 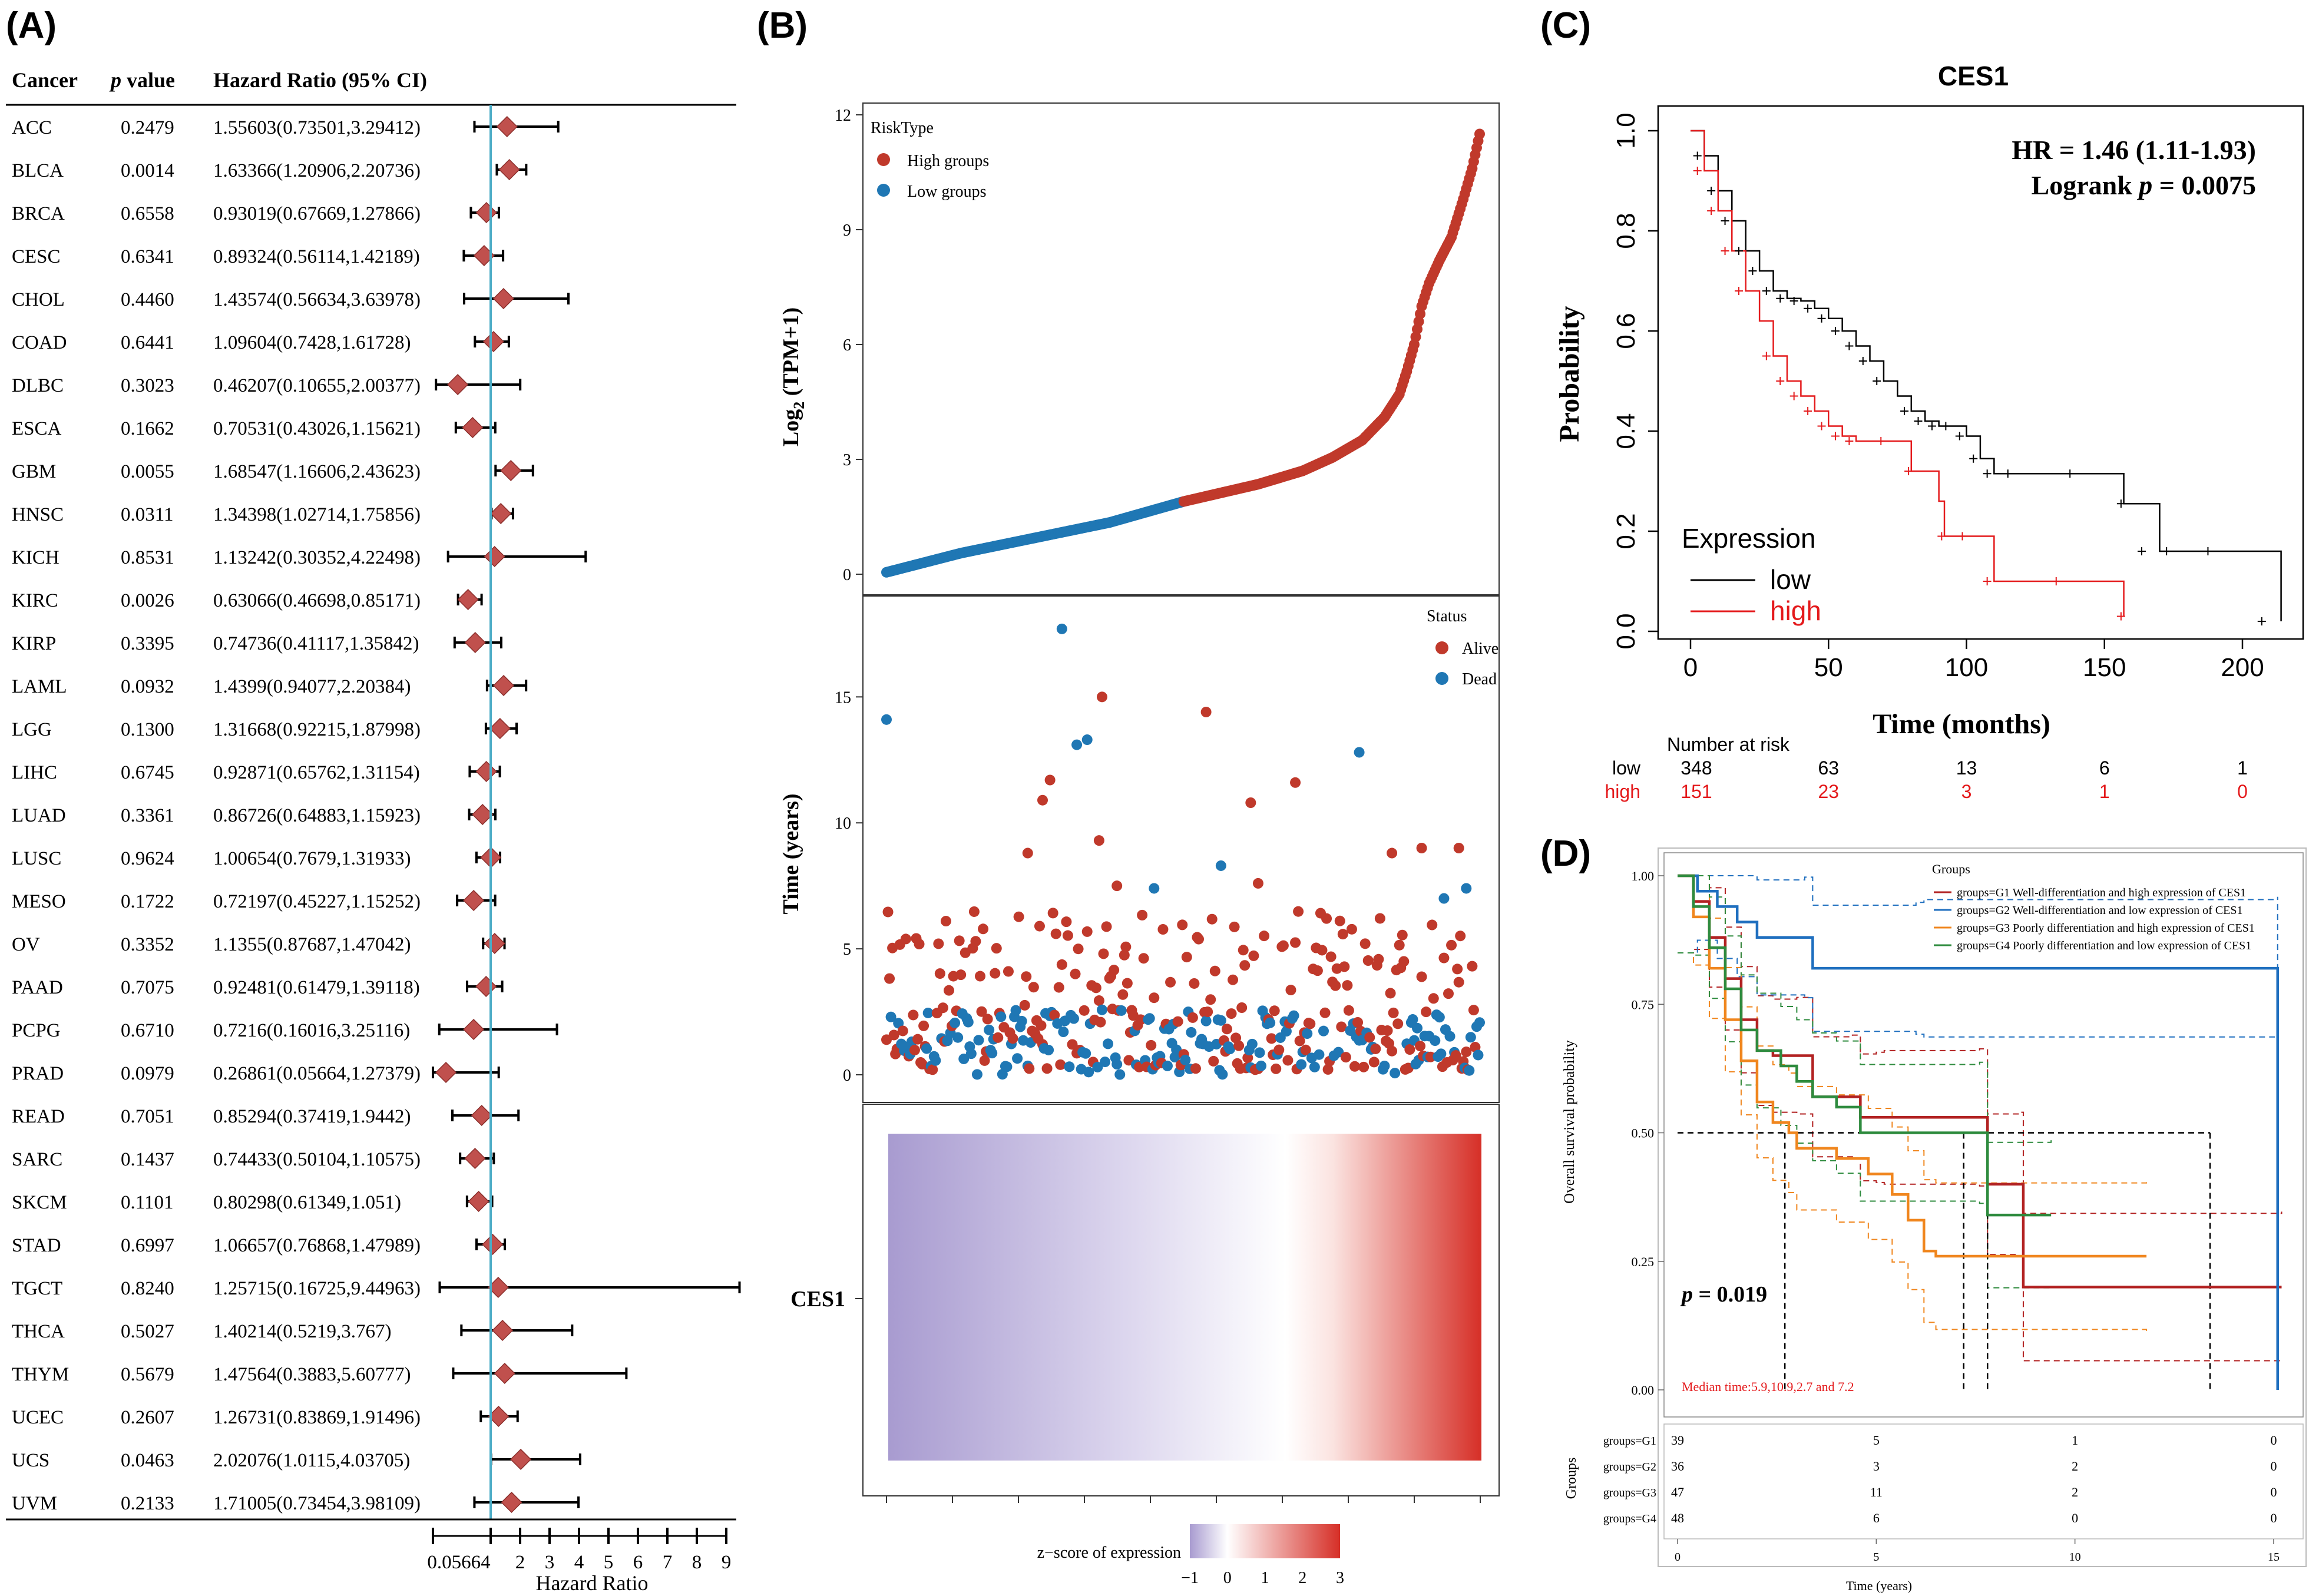 I want to click on d-ci-upper-g1, so click(x=1980, y=1044).